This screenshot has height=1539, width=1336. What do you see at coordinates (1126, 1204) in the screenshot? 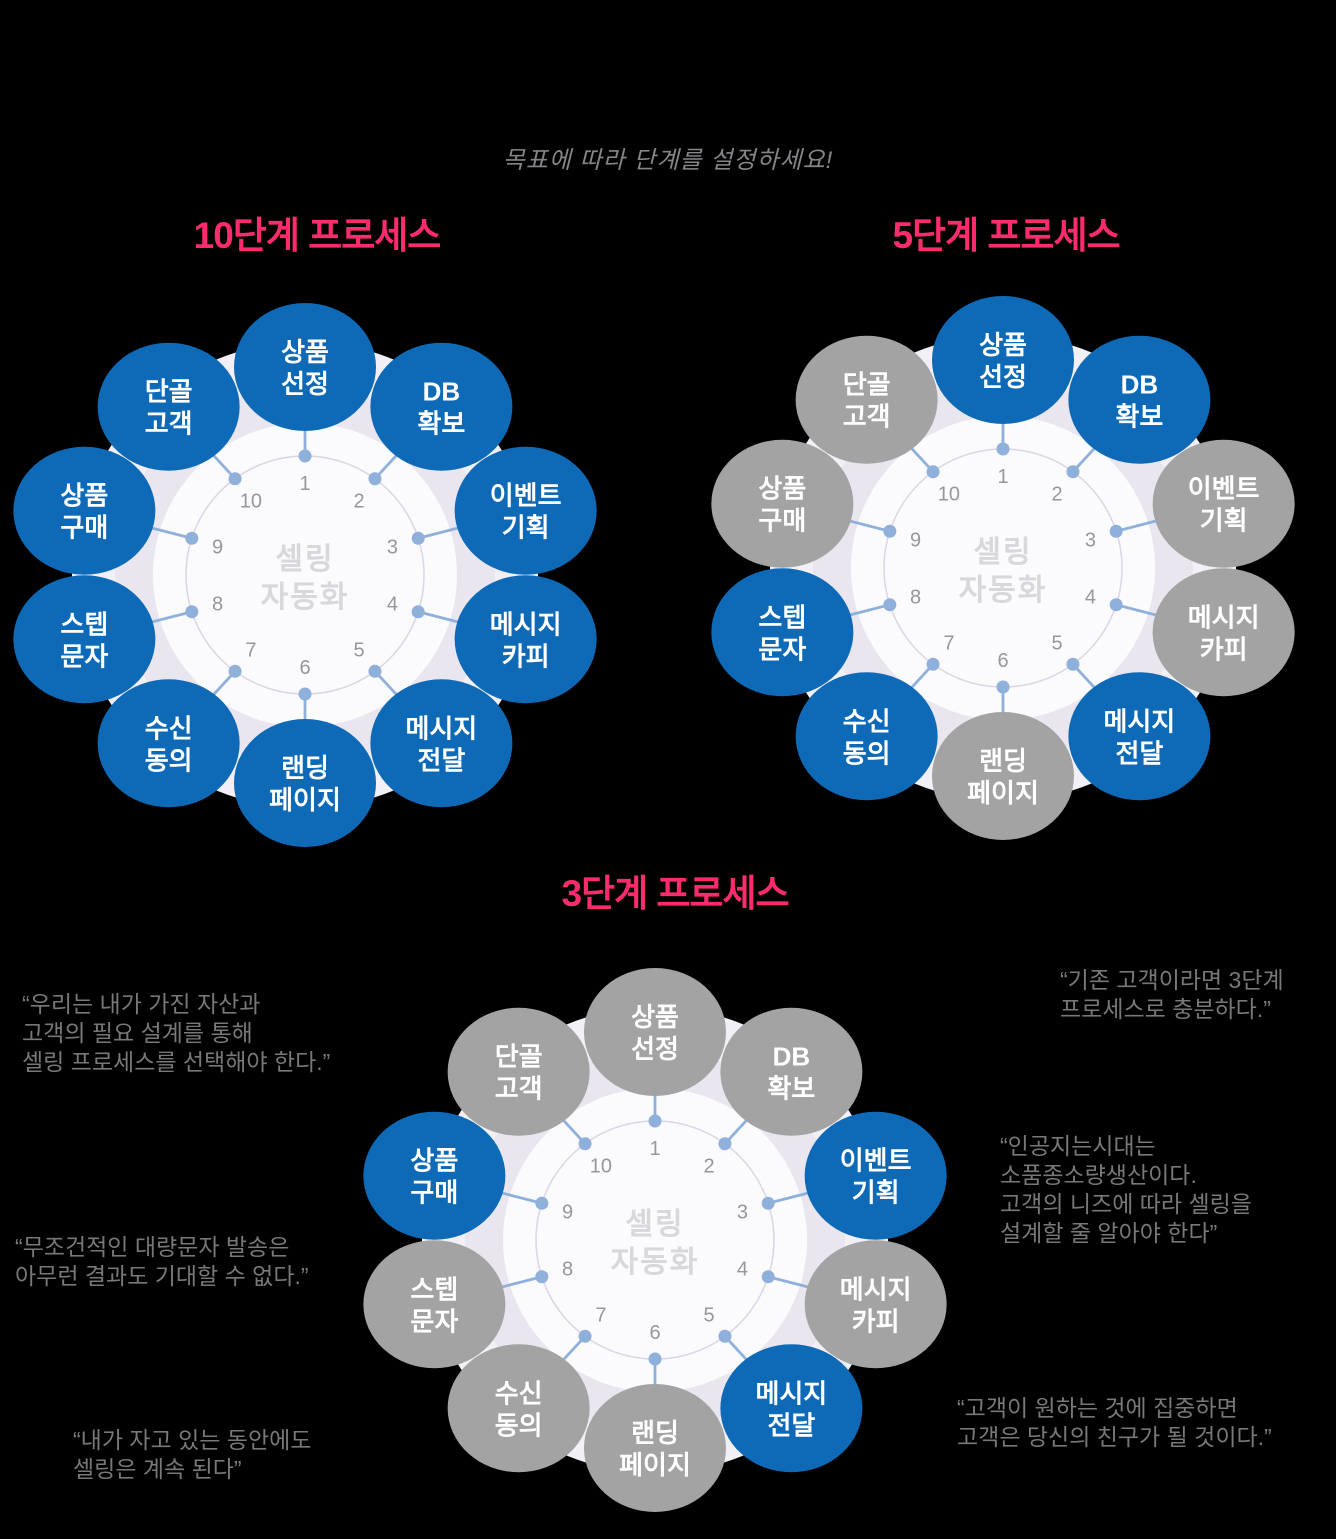
I see `quote-line: 고객의 니즈에 따라 셀링을` at bounding box center [1126, 1204].